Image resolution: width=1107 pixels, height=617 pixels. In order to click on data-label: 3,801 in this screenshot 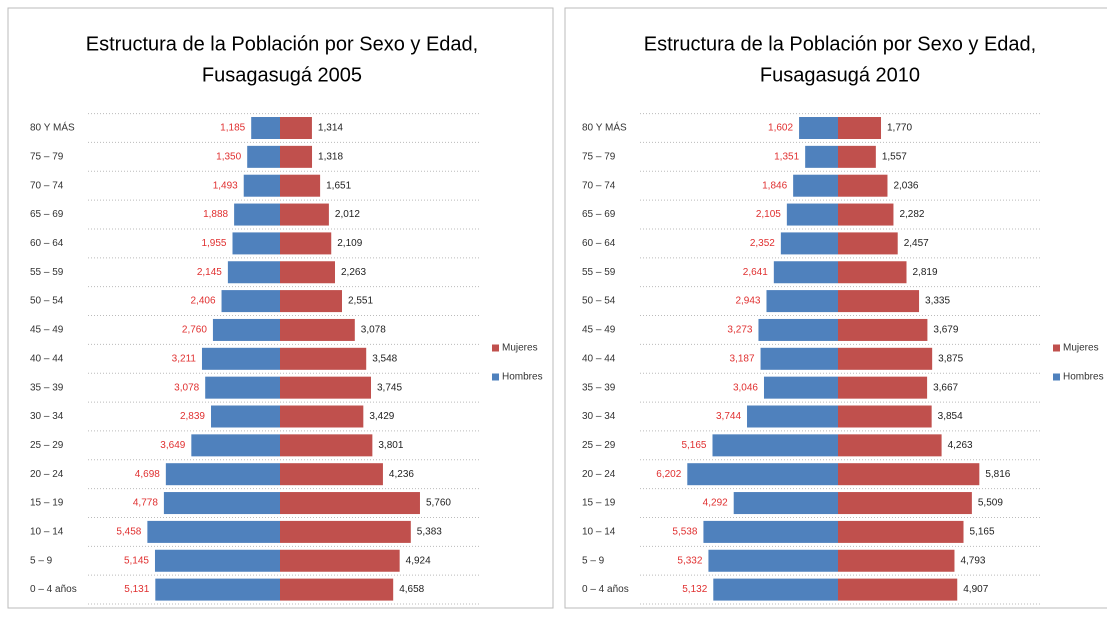, I will do `click(390, 445)`.